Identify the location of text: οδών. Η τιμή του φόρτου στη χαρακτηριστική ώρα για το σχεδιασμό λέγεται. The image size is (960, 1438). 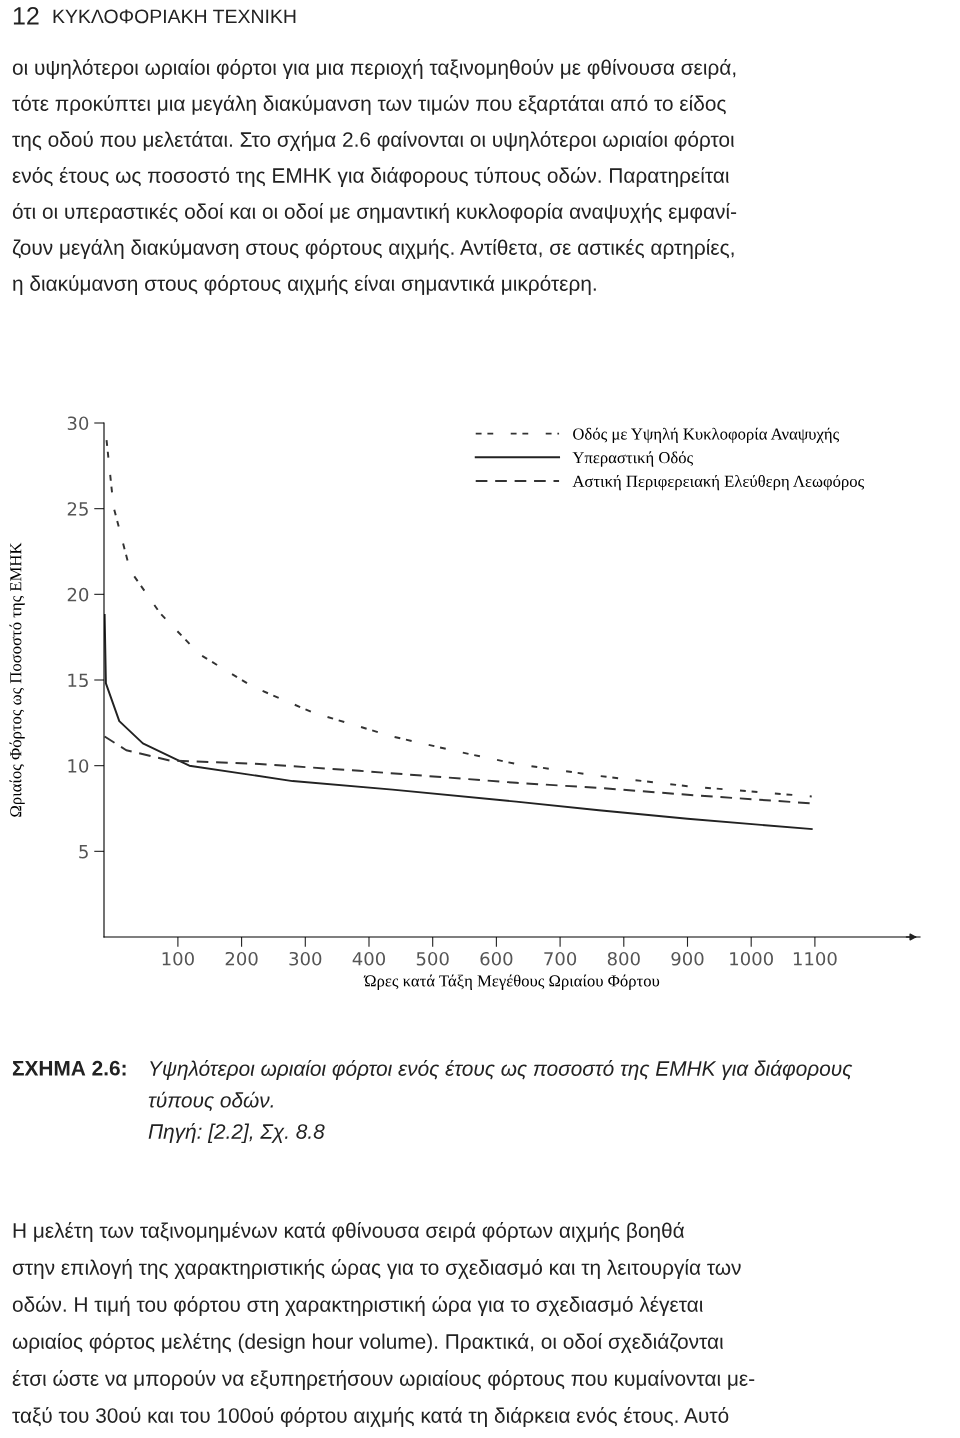
(357, 1306).